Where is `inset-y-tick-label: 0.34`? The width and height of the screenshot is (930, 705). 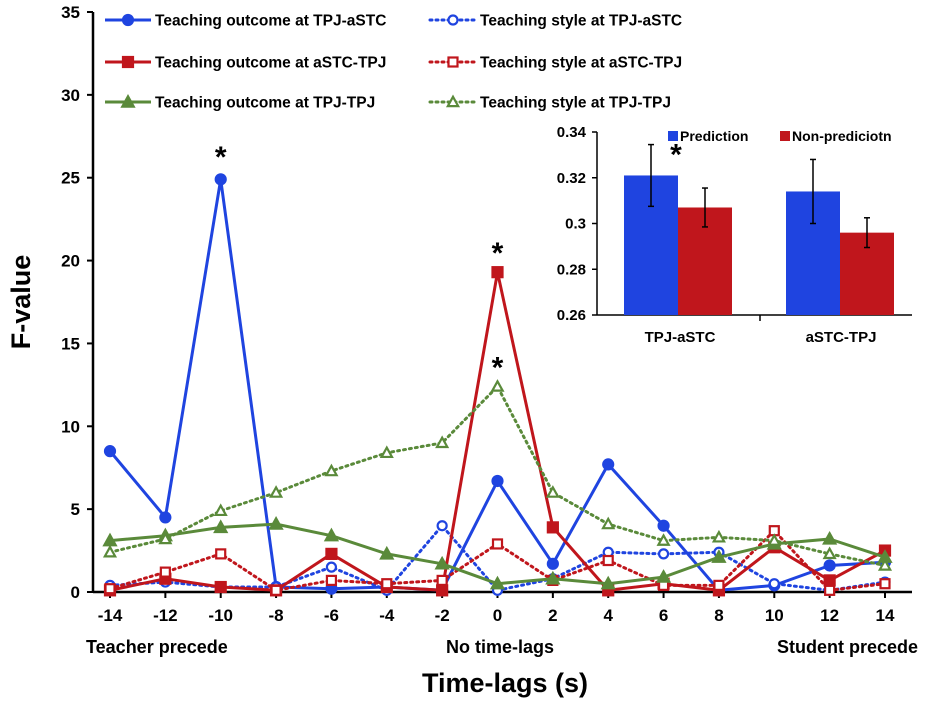
inset-y-tick-label: 0.34 is located at coordinates (572, 132).